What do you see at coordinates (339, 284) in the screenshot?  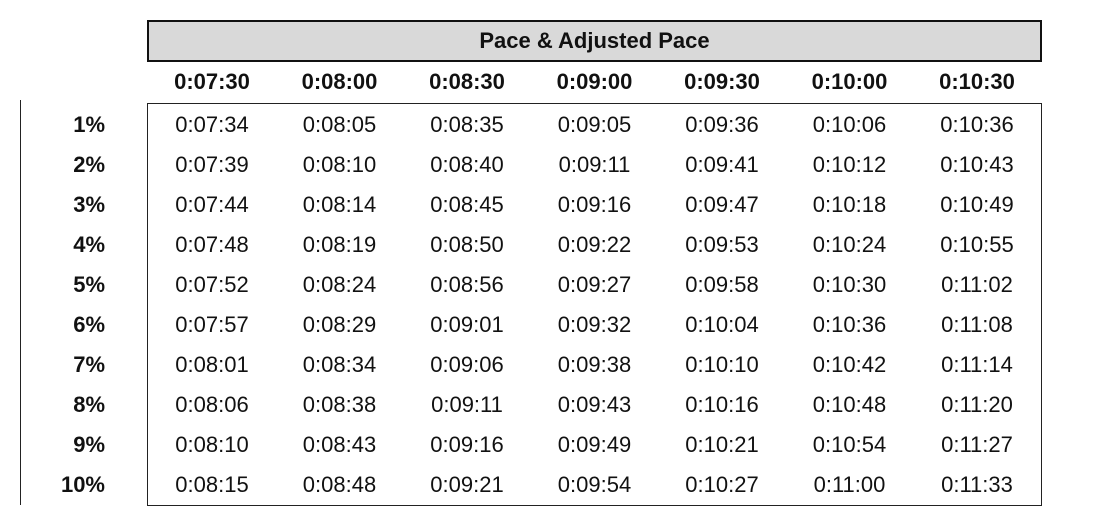 I see `table-cell: 0:08:24` at bounding box center [339, 284].